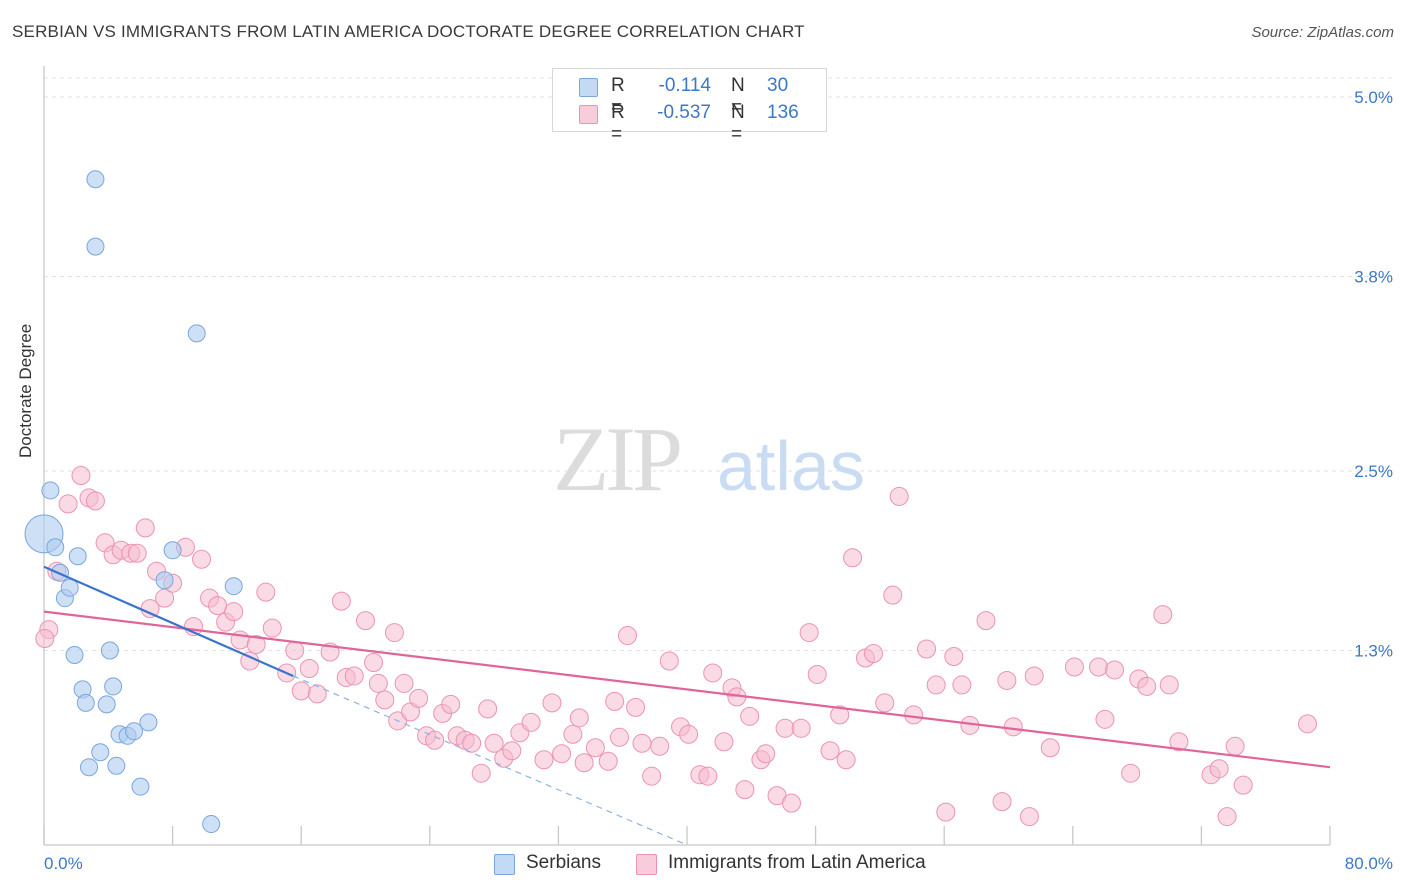 This screenshot has height=892, width=1406. I want to click on correlation-legend: R = -0.114 N = 30 R = -0.537 N = 136, so click(689, 106).